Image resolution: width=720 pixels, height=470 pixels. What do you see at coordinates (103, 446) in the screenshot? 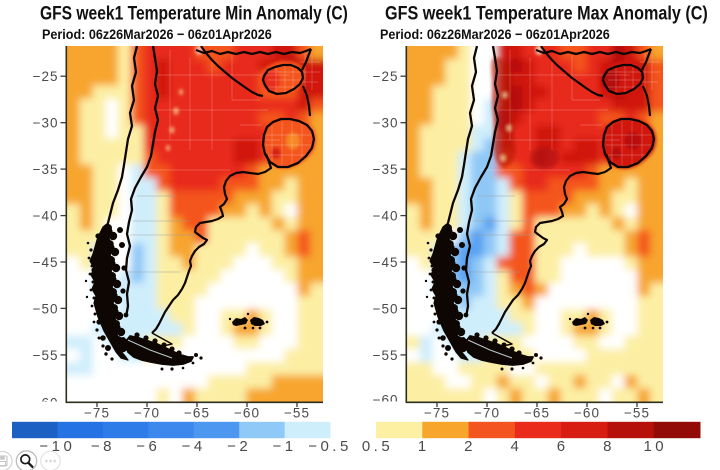
I see `svg-text: −8` at bounding box center [103, 446].